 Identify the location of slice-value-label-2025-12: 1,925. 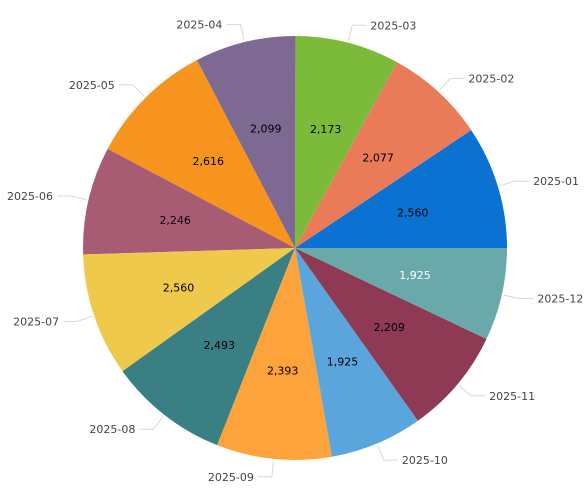
(415, 275).